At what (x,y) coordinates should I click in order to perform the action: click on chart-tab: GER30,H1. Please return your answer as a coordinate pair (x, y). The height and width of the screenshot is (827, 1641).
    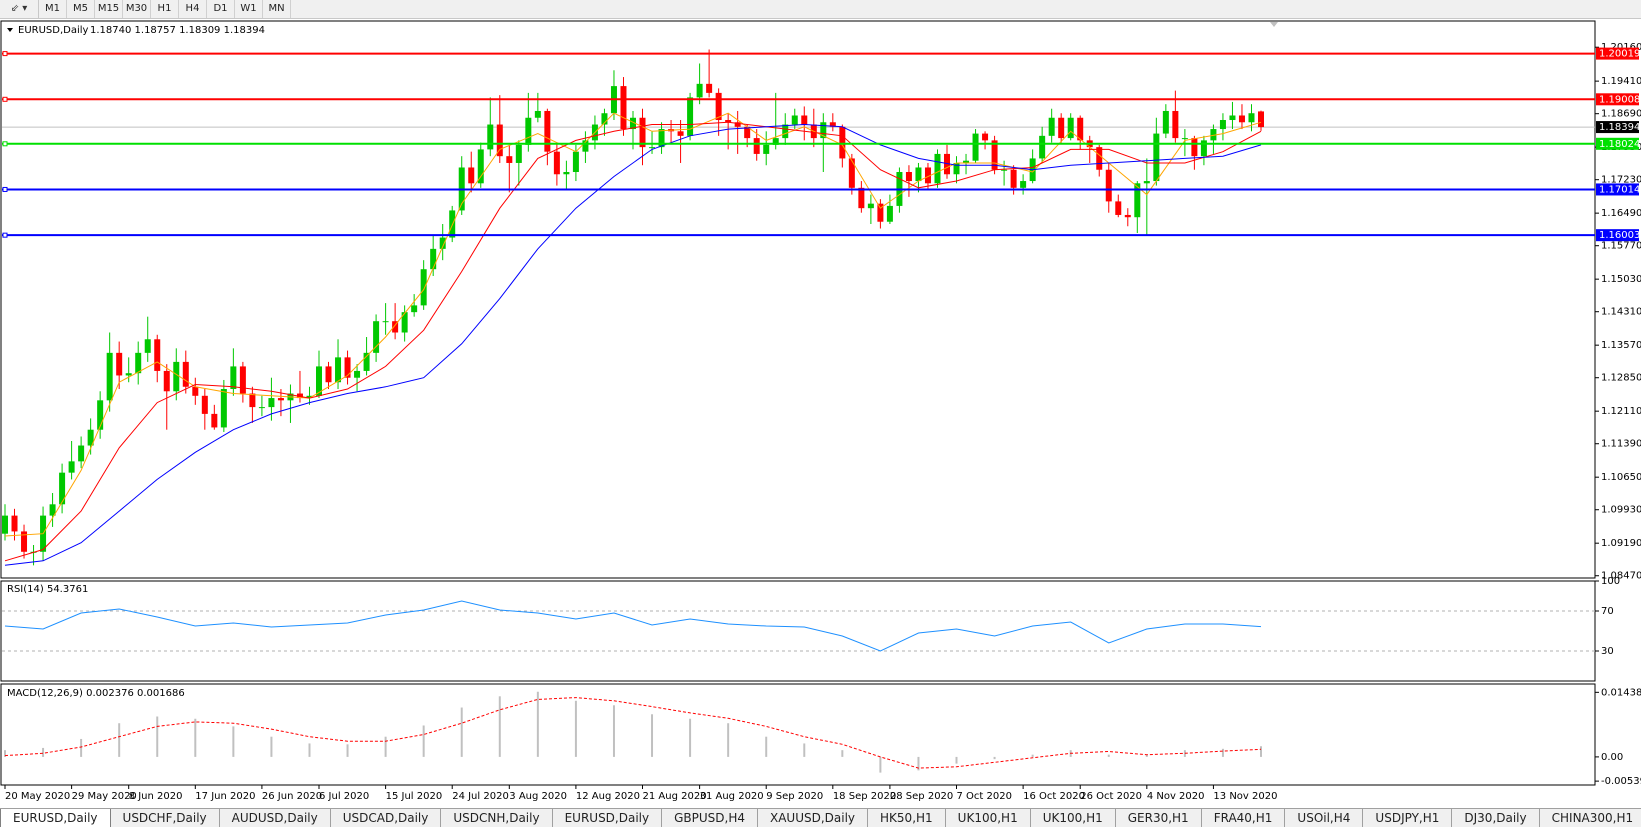
    Looking at the image, I should click on (1159, 818).